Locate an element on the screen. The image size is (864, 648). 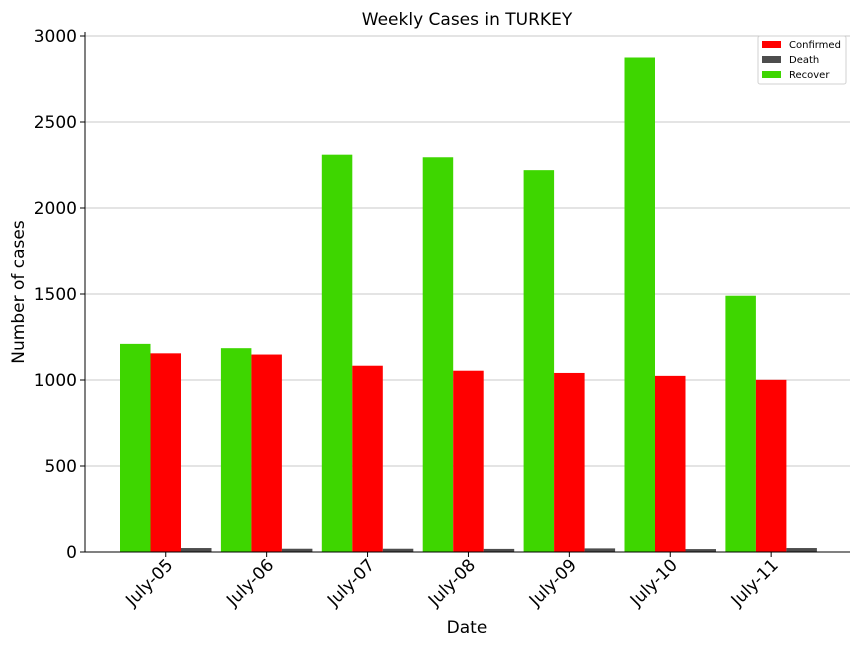
legend-label-death: Death is located at coordinates (804, 60).